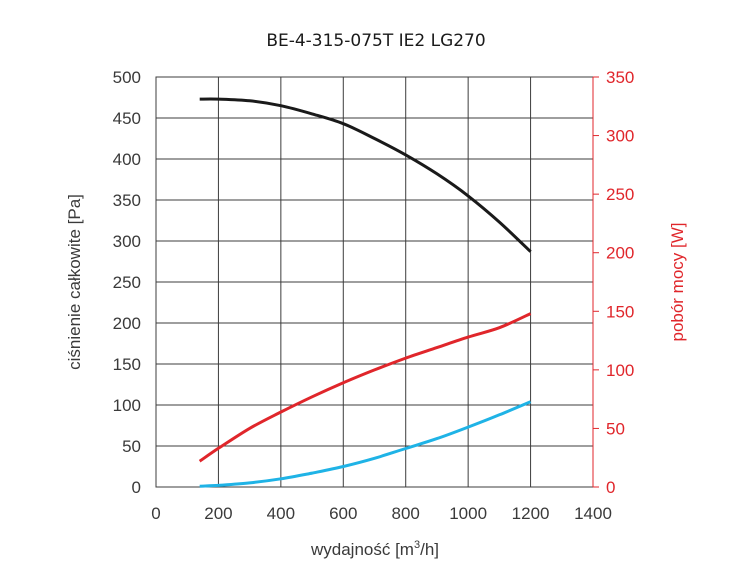 The height and width of the screenshot is (576, 751). What do you see at coordinates (136, 487) in the screenshot?
I see `y-tick-label: 0` at bounding box center [136, 487].